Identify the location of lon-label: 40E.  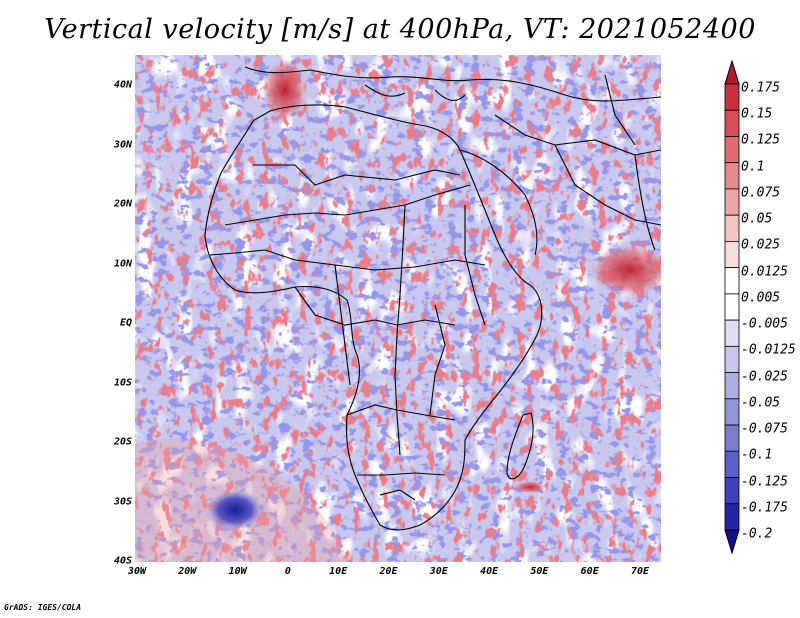
(489, 571).